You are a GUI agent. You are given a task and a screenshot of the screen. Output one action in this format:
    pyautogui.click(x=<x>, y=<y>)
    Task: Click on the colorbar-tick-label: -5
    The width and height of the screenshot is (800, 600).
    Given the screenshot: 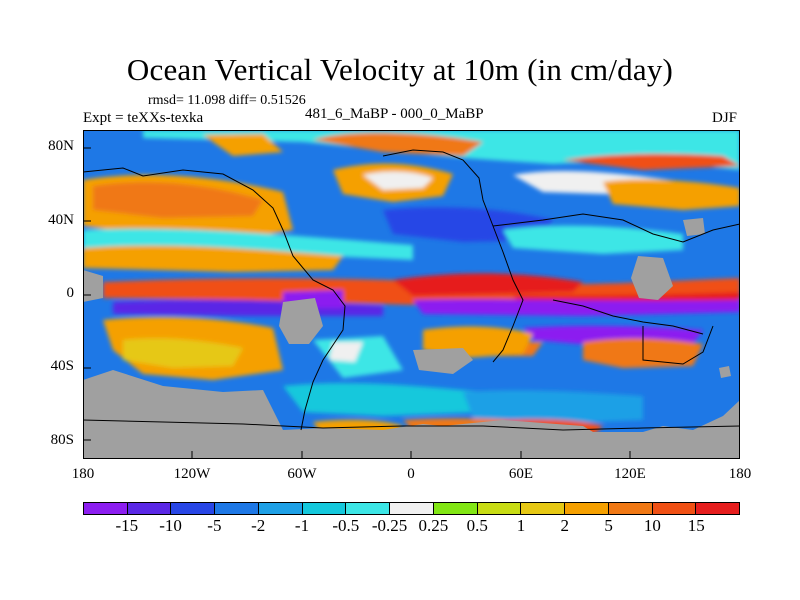 What is the action you would take?
    pyautogui.click(x=214, y=525)
    